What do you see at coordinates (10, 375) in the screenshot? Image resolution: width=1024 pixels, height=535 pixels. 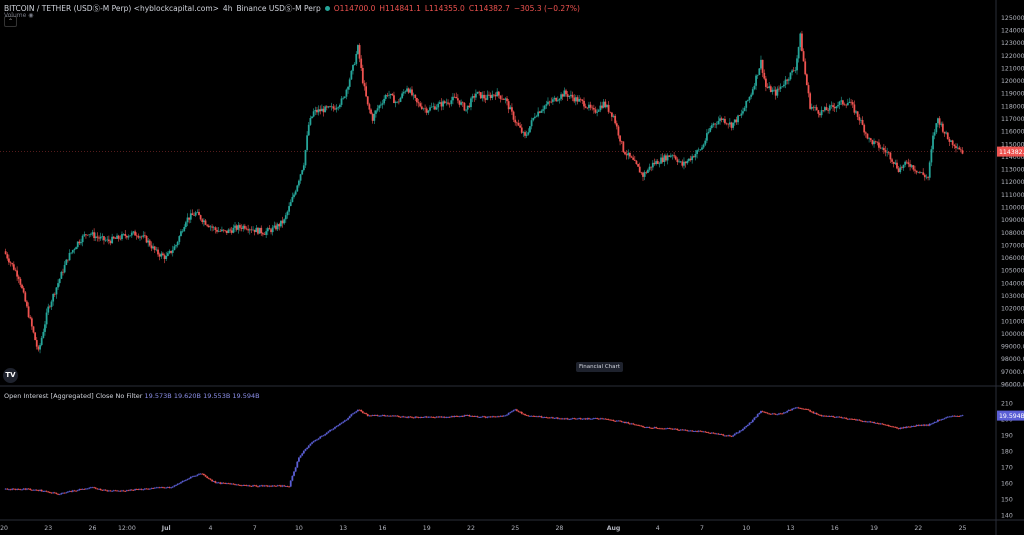 I see `tradingview-logo-icon: TV` at bounding box center [10, 375].